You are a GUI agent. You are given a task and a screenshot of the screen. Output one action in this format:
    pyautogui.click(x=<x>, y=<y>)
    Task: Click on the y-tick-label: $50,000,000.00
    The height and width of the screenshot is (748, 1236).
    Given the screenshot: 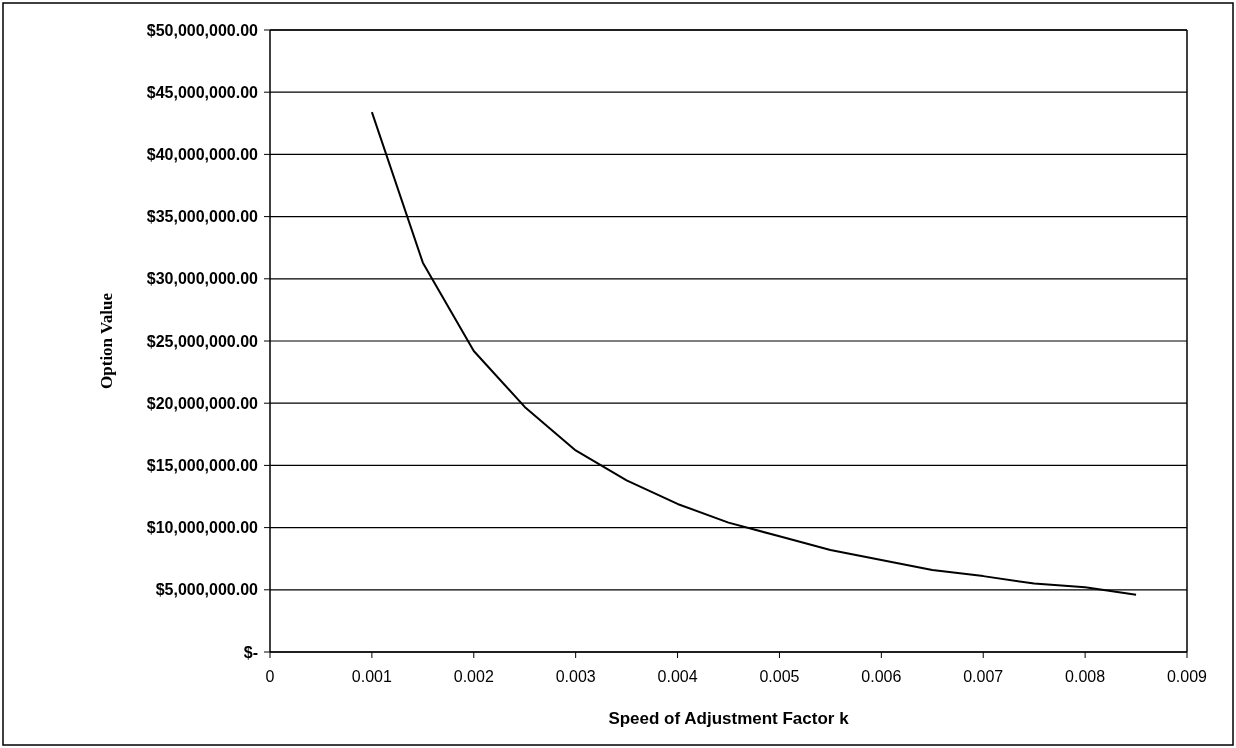 What is the action you would take?
    pyautogui.click(x=202, y=30)
    